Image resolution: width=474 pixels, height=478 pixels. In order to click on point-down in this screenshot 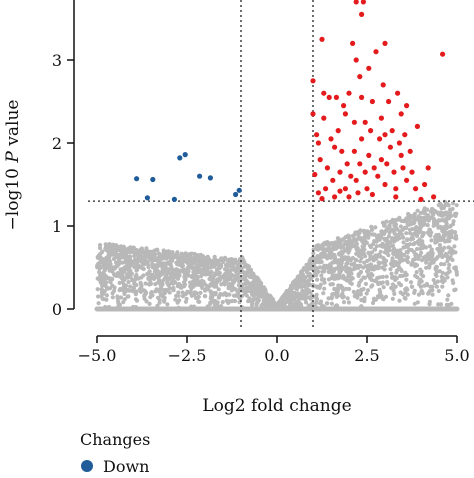, I will do `click(239, 190)`.